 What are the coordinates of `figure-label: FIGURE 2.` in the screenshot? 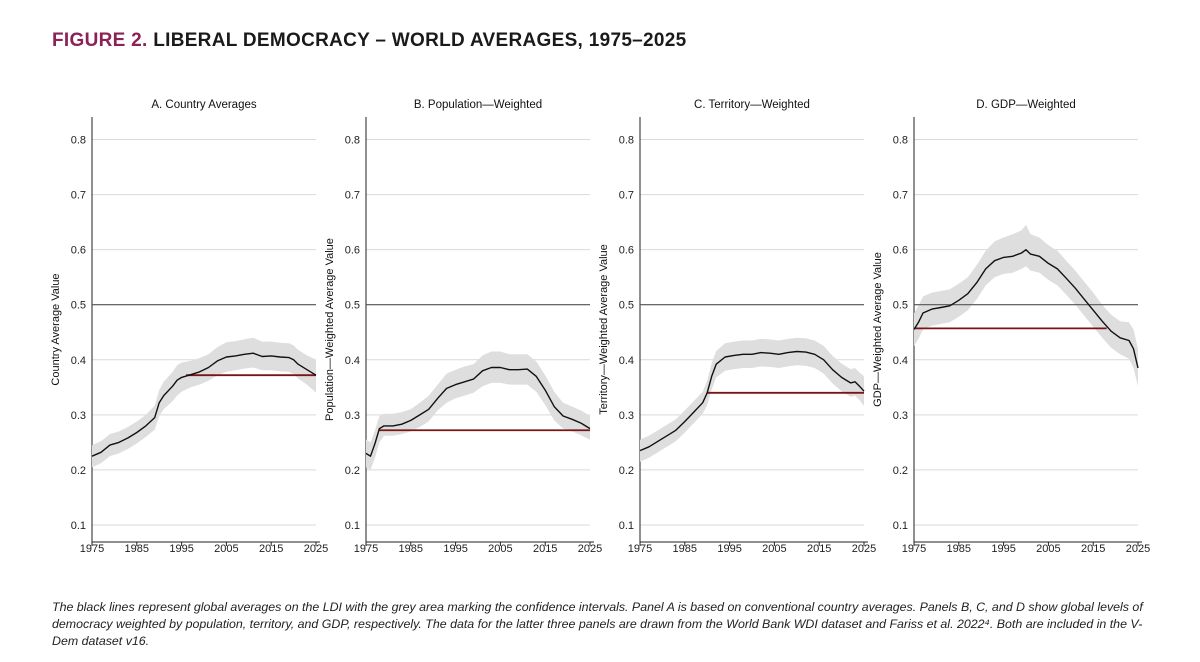 It's located at (100, 40).